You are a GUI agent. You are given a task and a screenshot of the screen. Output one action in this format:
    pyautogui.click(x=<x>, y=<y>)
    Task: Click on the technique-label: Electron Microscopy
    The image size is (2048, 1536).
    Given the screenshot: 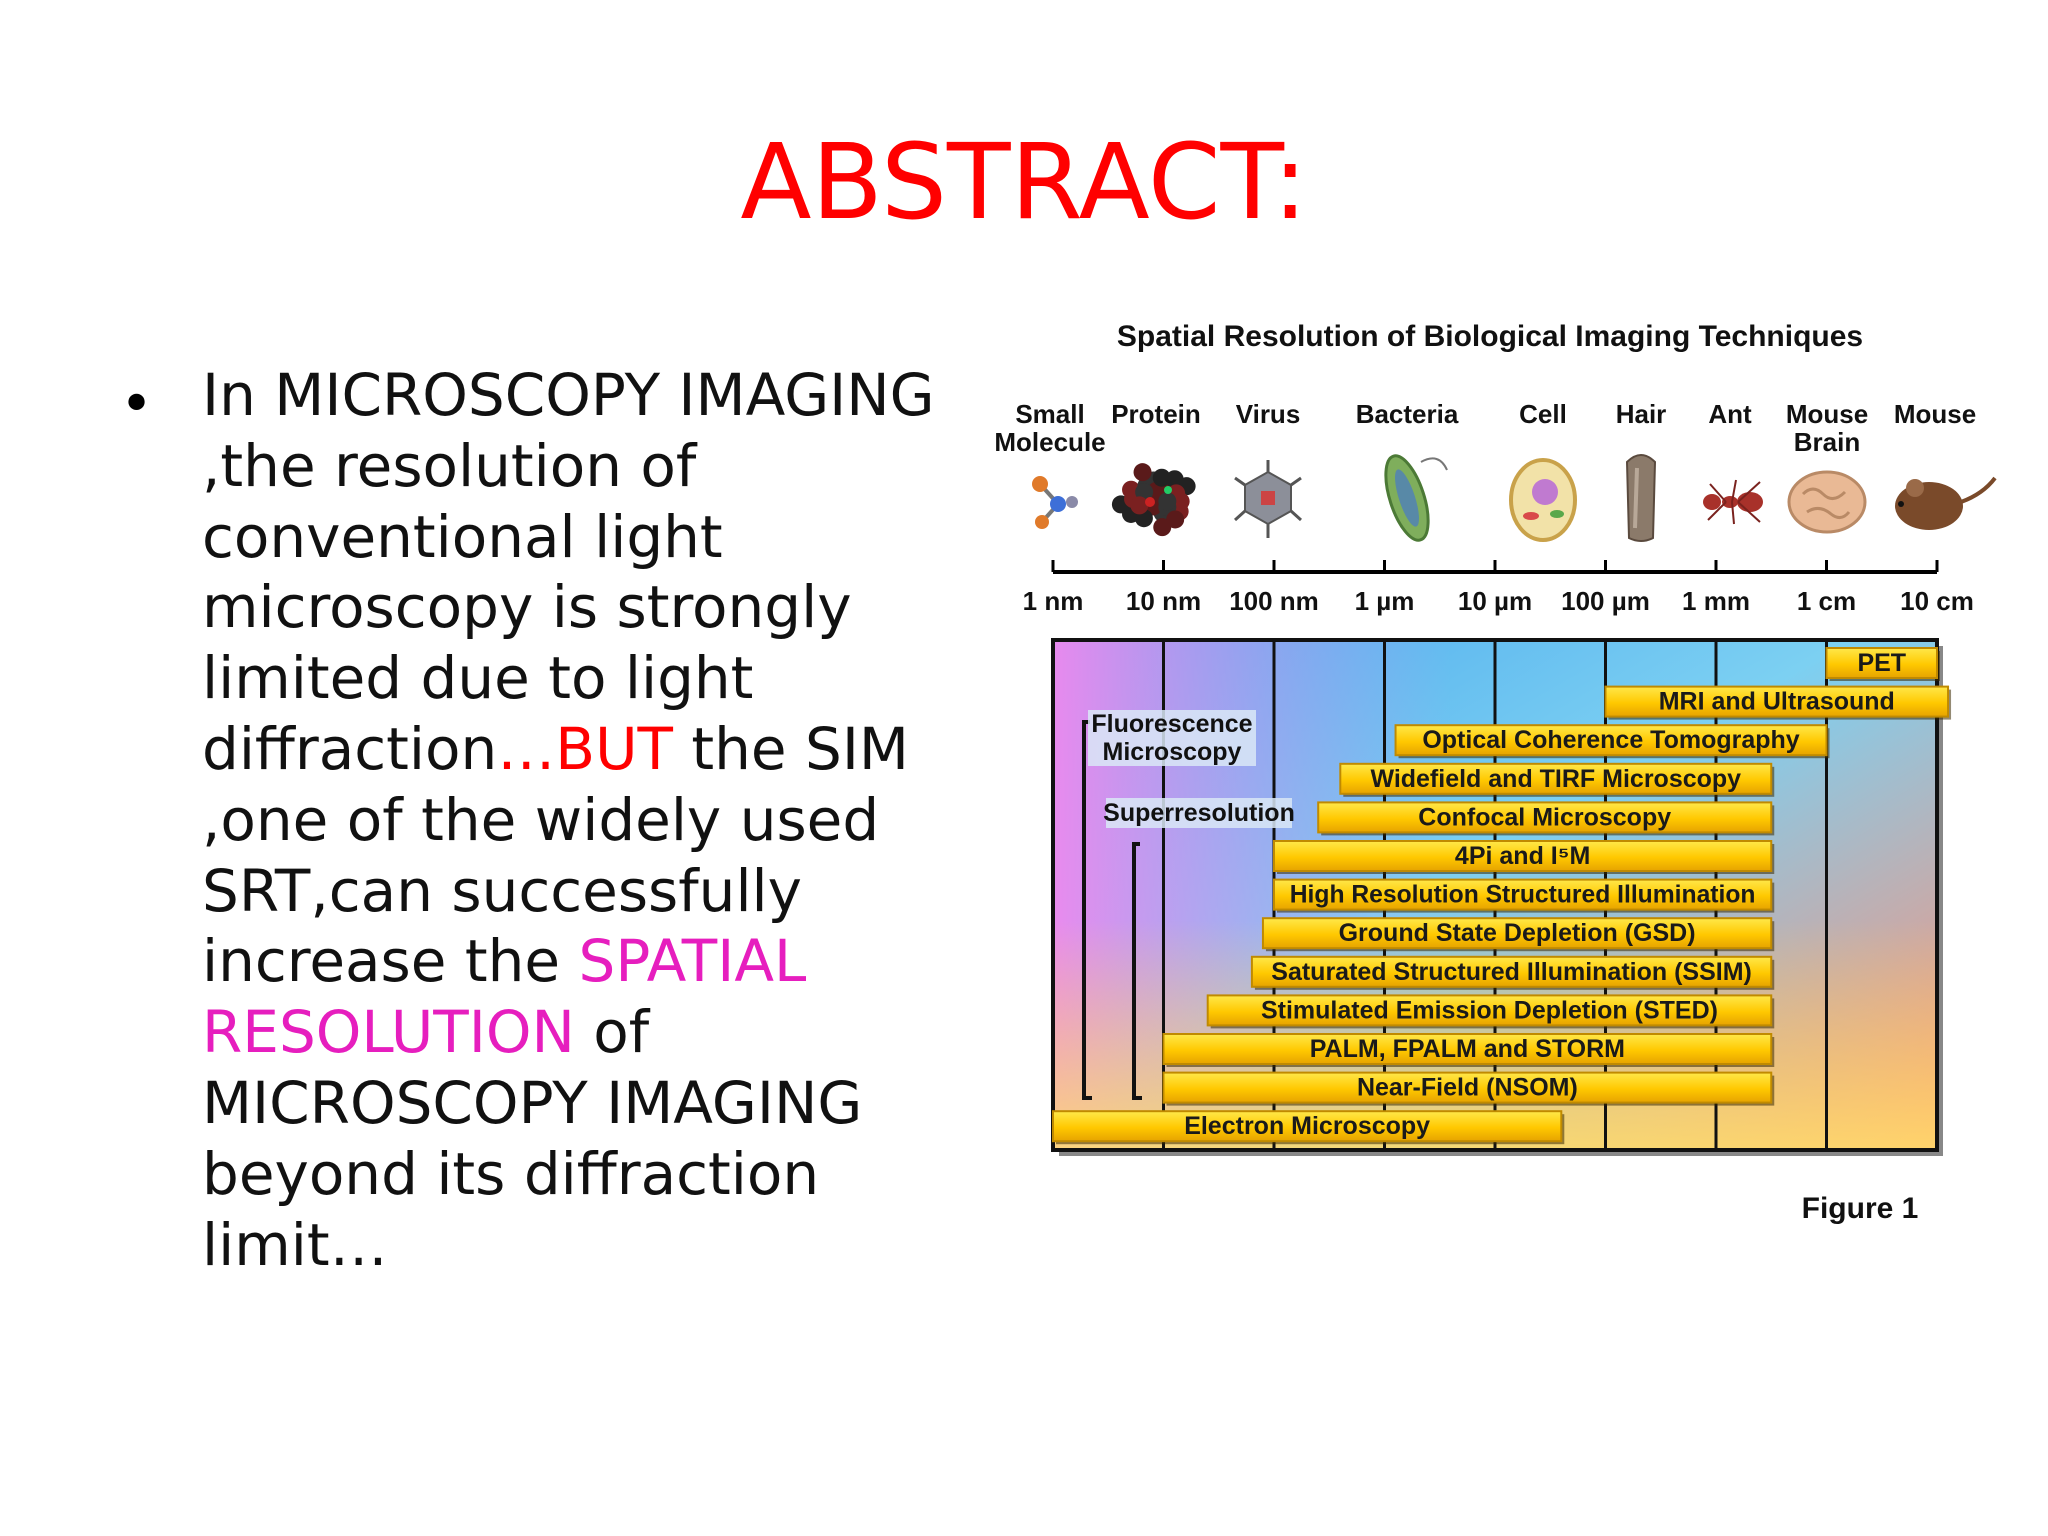 What is the action you would take?
    pyautogui.click(x=1307, y=1126)
    